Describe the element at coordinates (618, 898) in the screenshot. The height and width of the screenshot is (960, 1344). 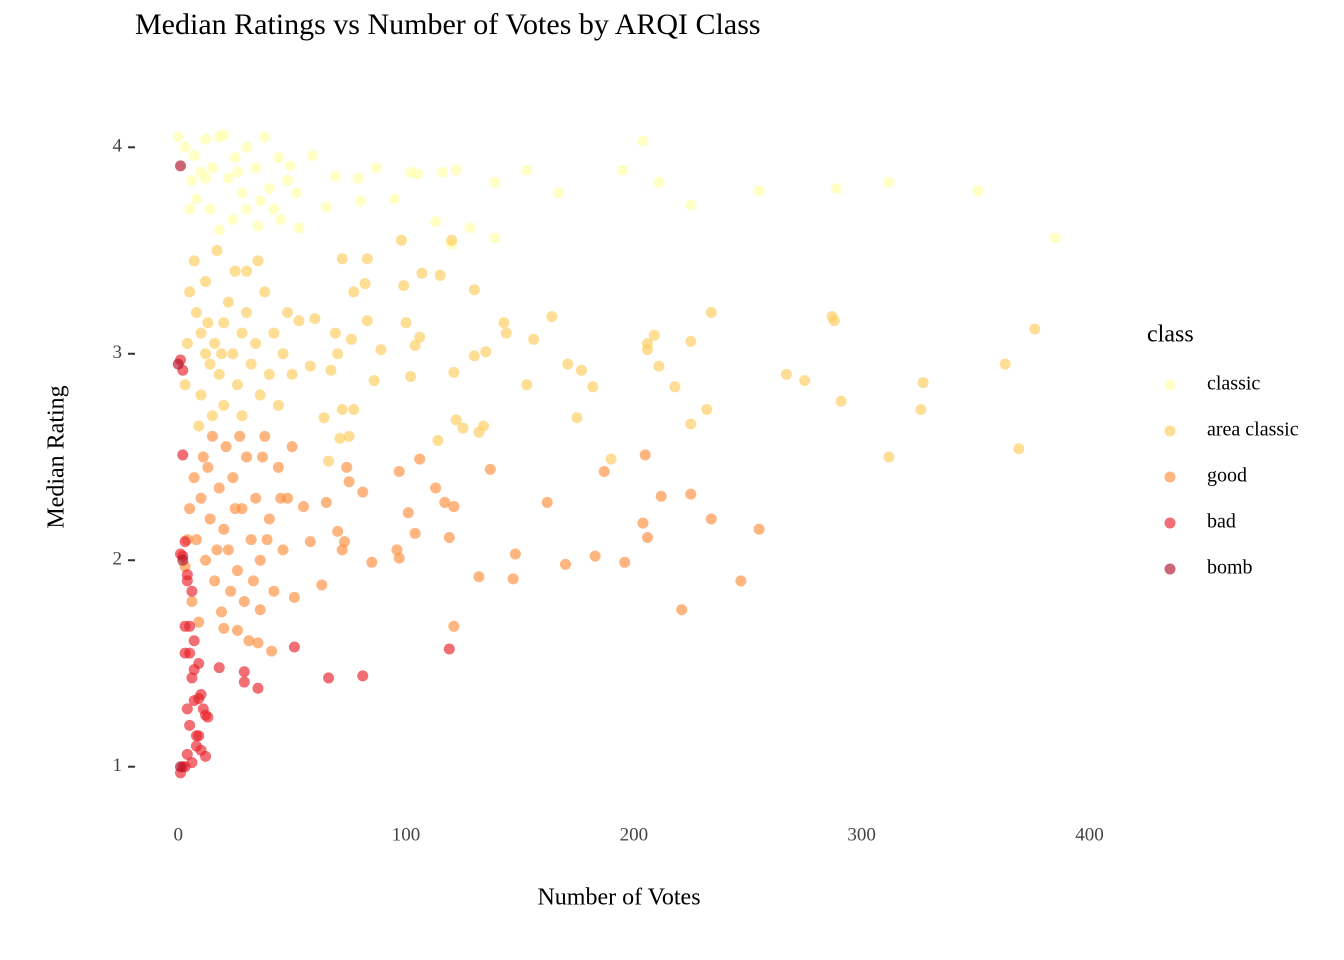
I see `x-axis-label: Number of Votes` at that location.